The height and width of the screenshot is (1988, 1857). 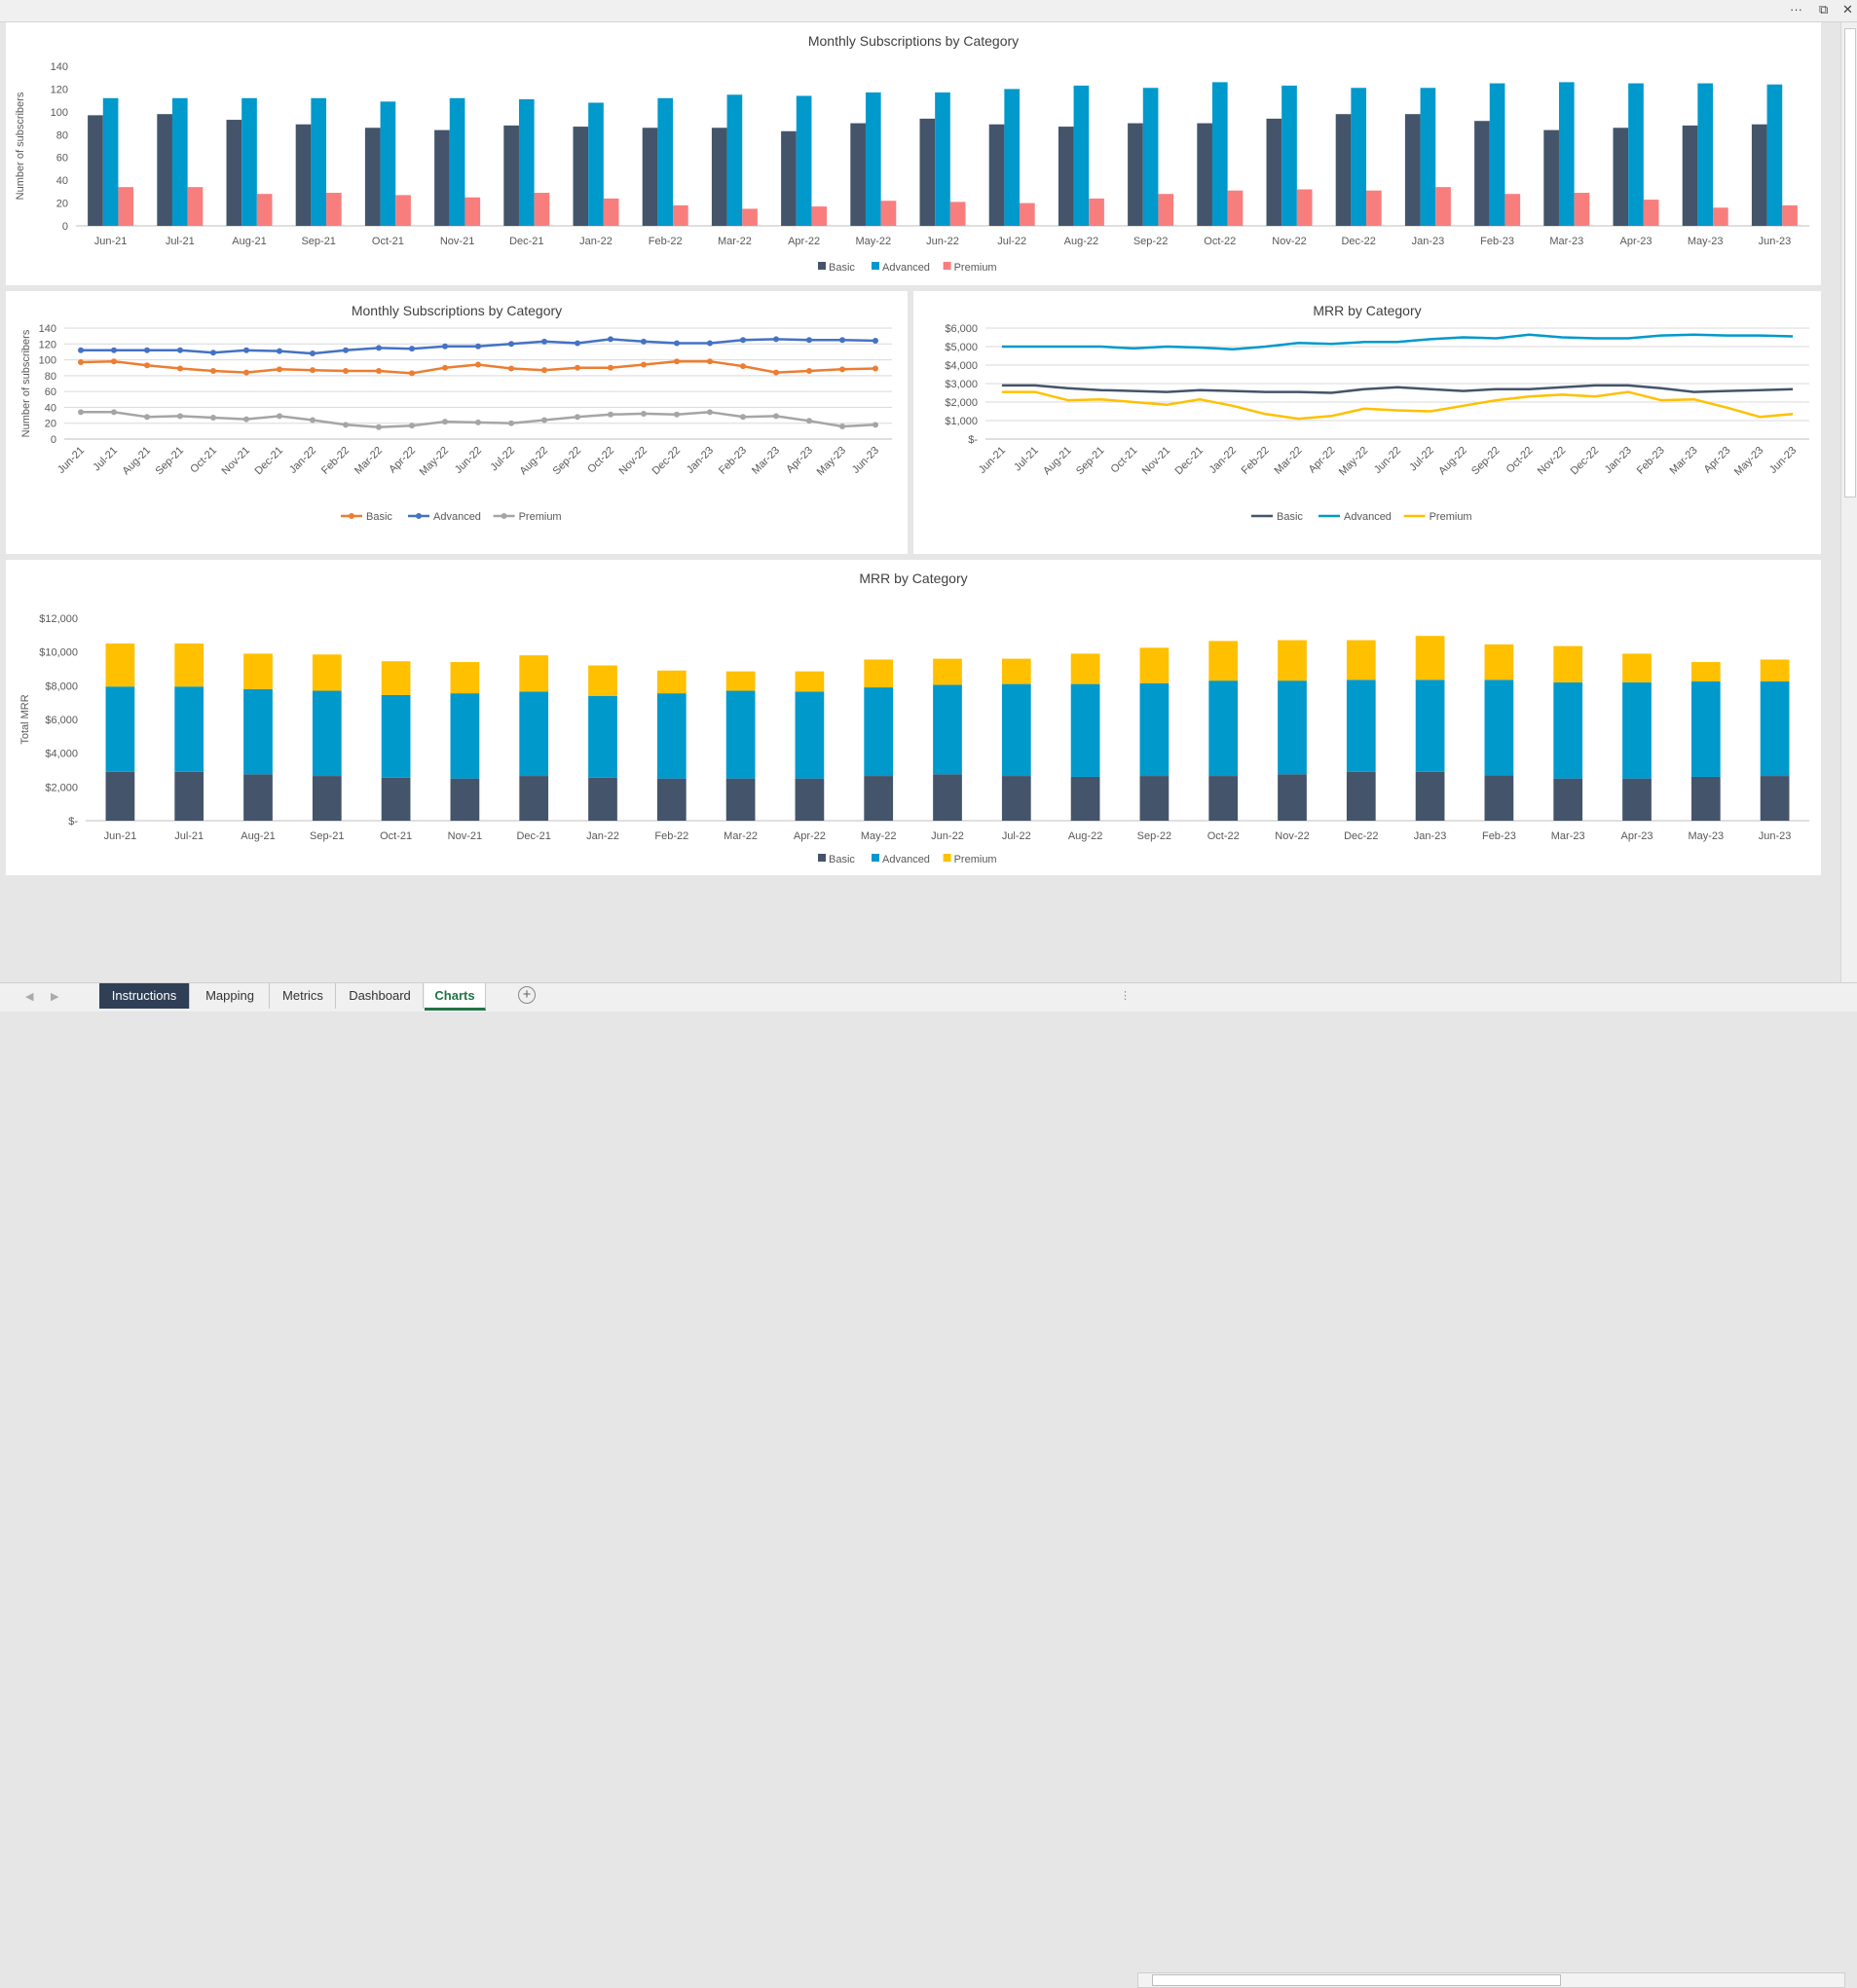 I want to click on x-tick-label: Sep-22, so click(x=1150, y=241).